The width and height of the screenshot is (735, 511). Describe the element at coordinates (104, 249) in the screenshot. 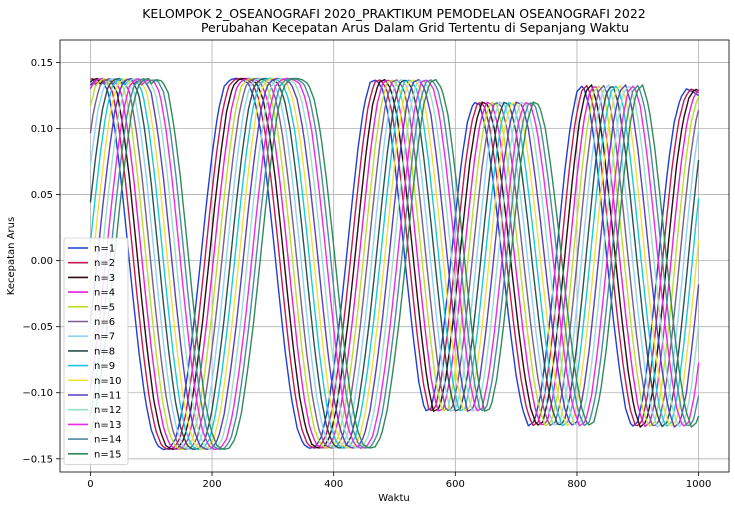

I see `legend-label-n=1: n=1` at that location.